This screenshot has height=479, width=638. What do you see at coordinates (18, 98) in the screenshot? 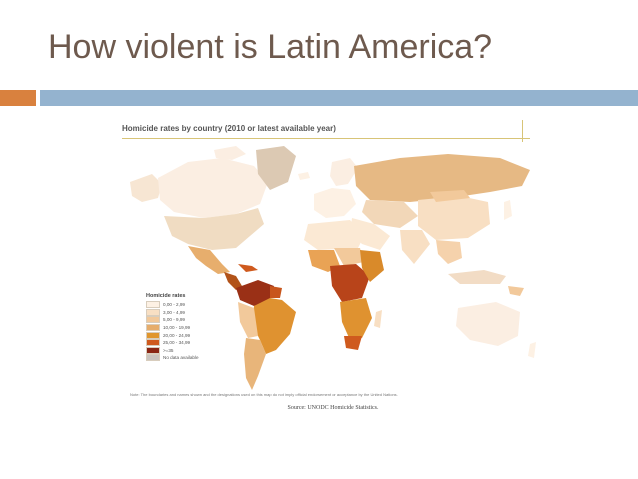
I see `title-accent-bar` at bounding box center [18, 98].